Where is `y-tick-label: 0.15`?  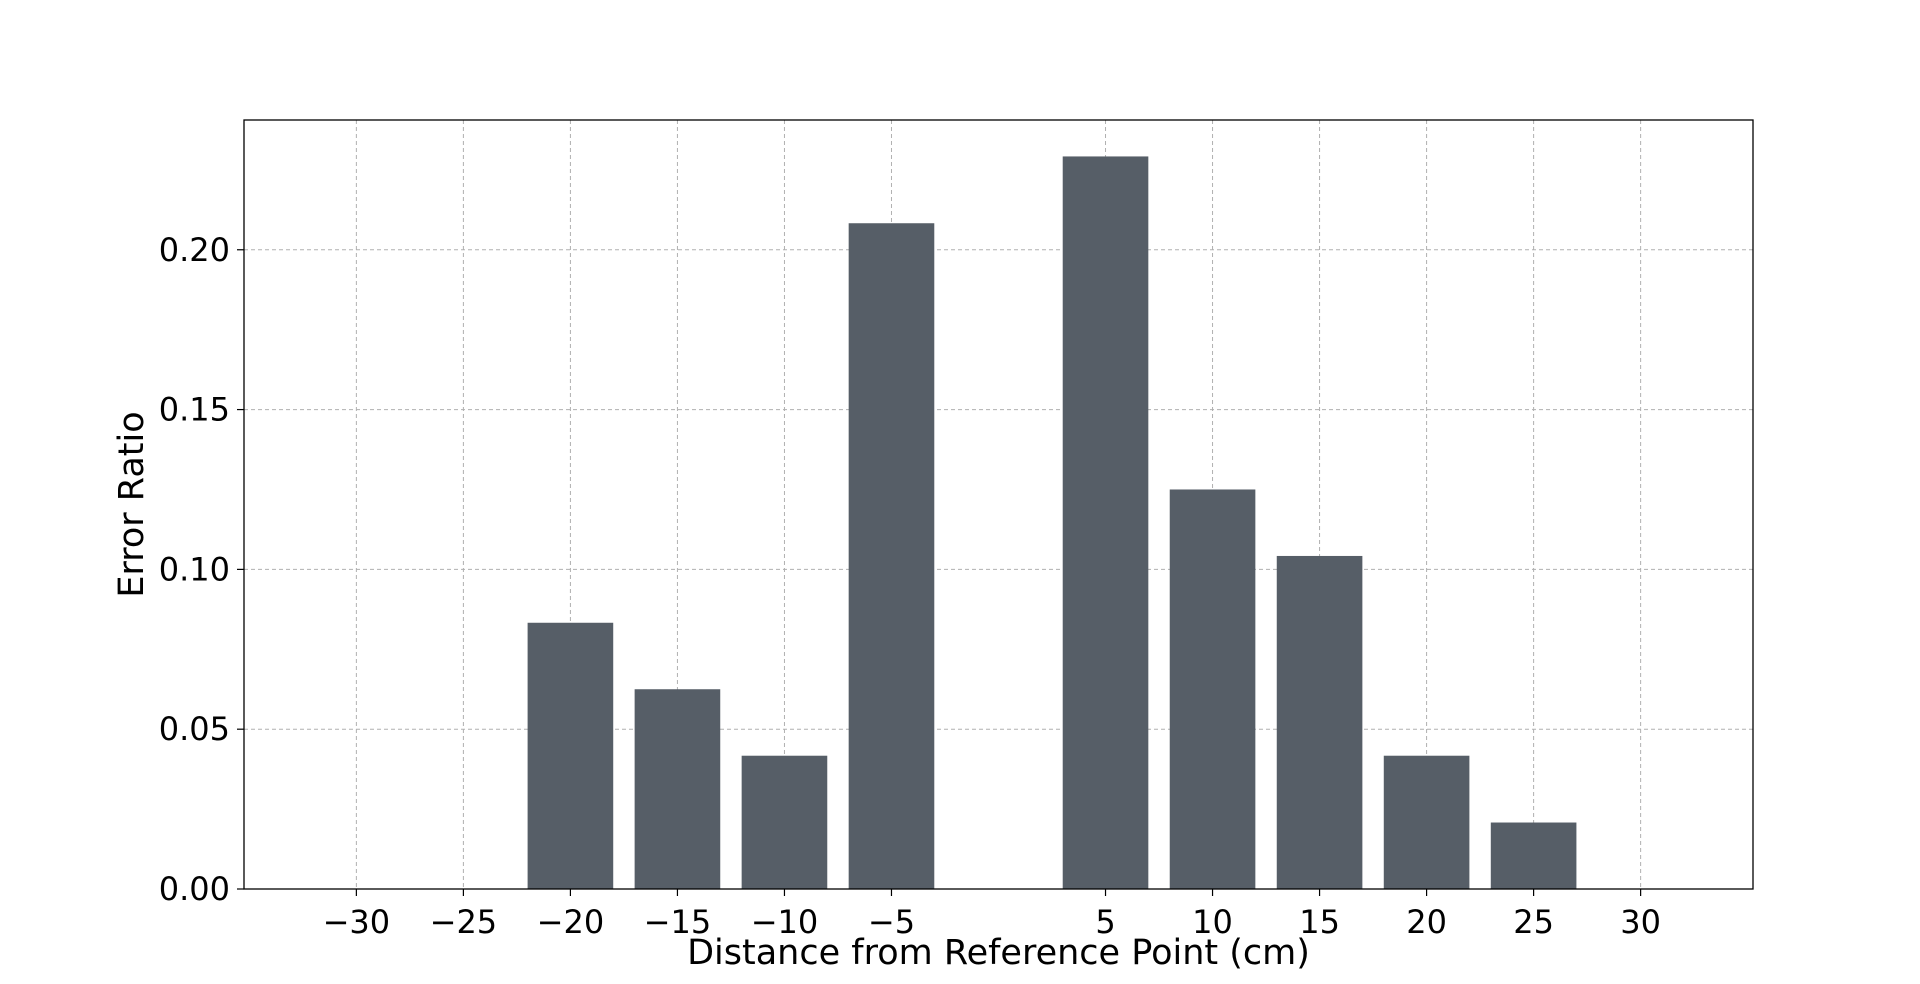 y-tick-label: 0.15 is located at coordinates (194, 410).